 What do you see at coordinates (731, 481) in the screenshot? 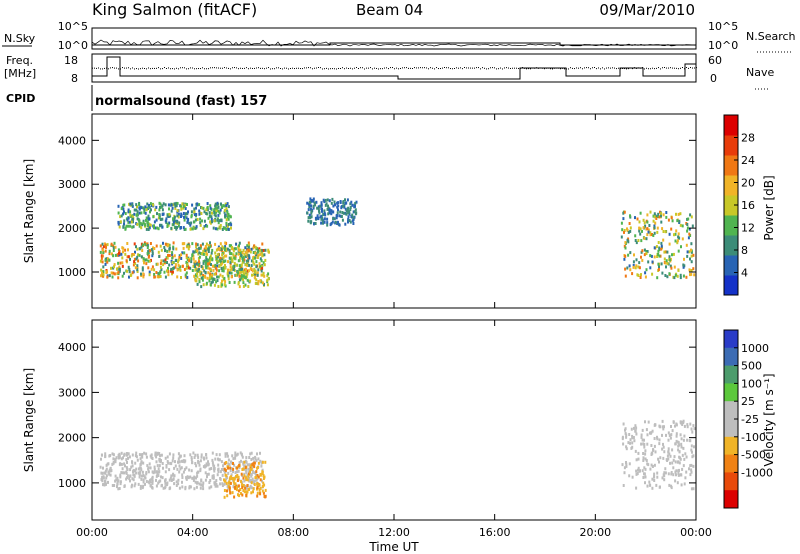
I see `velocity-colorbar-segment` at bounding box center [731, 481].